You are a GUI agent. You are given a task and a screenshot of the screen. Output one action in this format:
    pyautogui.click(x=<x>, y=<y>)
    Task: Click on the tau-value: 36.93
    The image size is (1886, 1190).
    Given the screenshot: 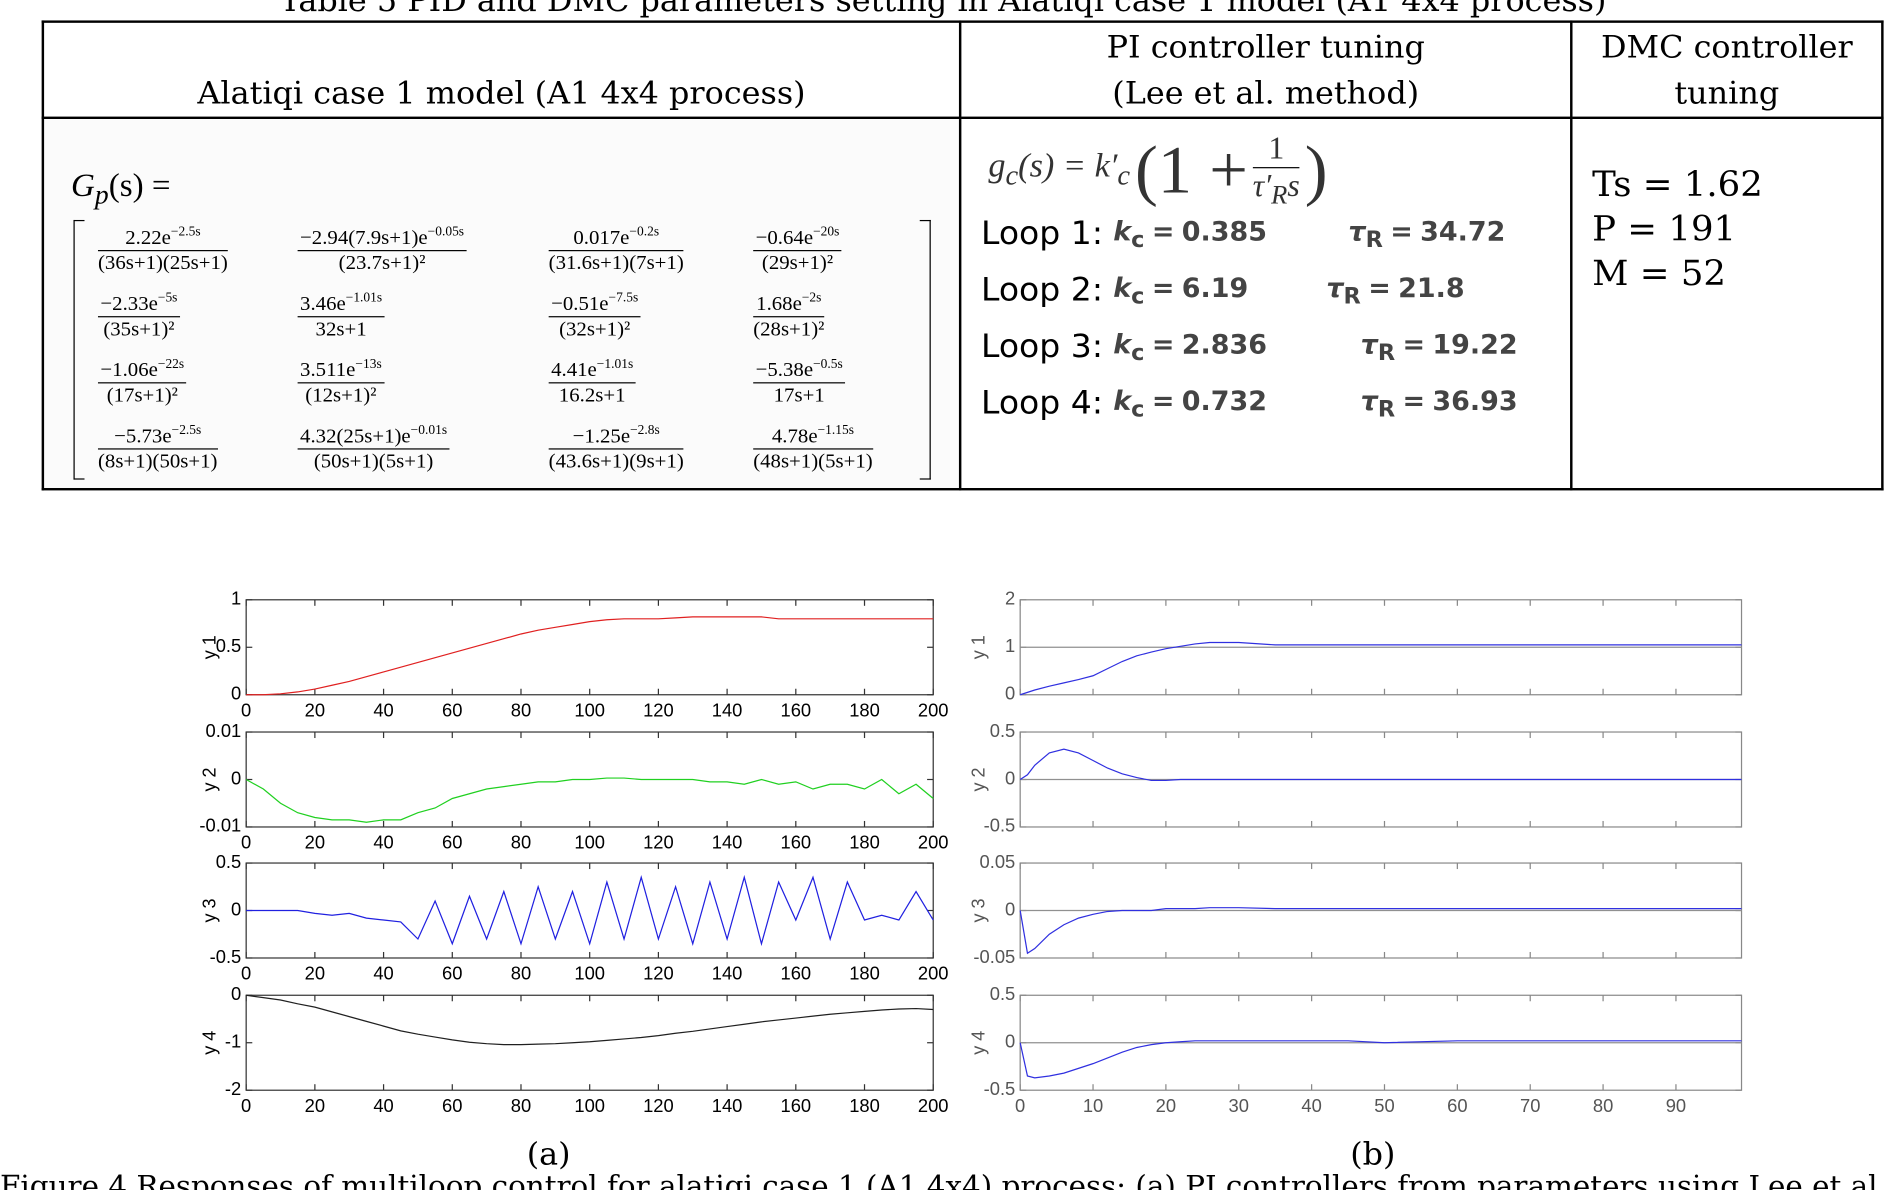 What is the action you would take?
    pyautogui.click(x=1475, y=402)
    